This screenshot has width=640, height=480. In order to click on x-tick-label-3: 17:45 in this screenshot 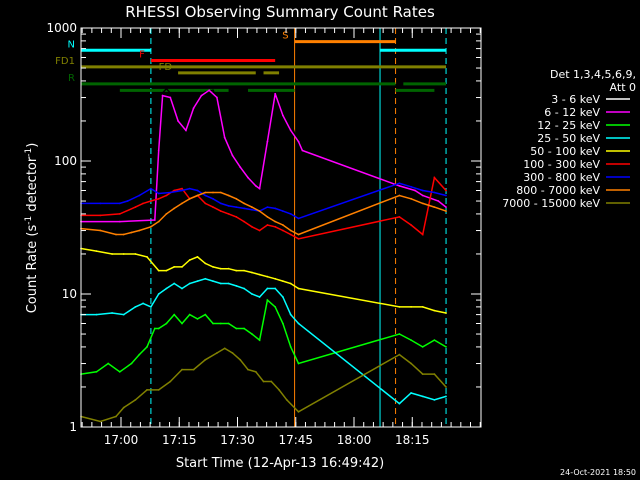, I will do `click(295, 440)`.